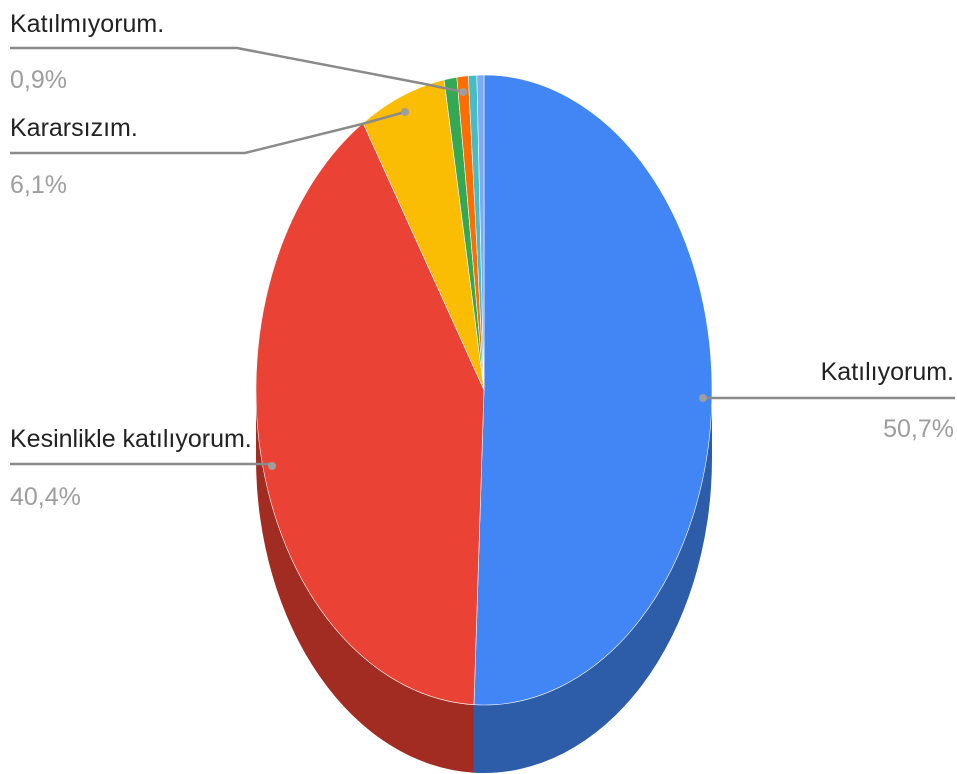  What do you see at coordinates (143, 468) in the screenshot?
I see `label-group-kesinlikle-katiliyorum: Kesinlikle katılıyorum. 40,4%` at bounding box center [143, 468].